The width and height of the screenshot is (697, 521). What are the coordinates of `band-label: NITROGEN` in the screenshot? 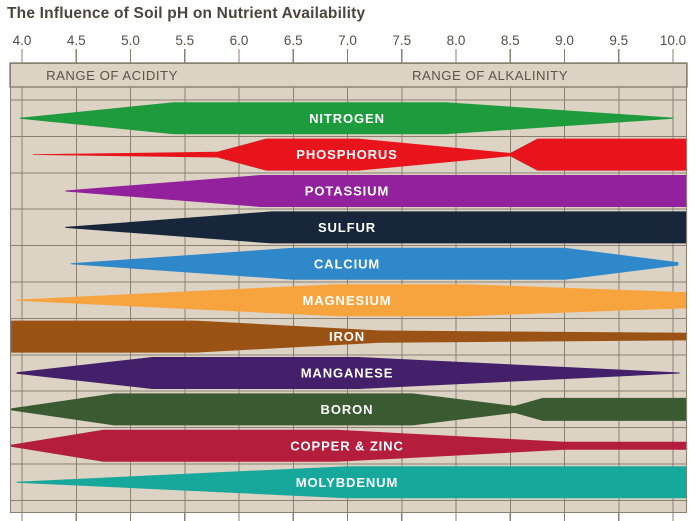 It's located at (347, 118).